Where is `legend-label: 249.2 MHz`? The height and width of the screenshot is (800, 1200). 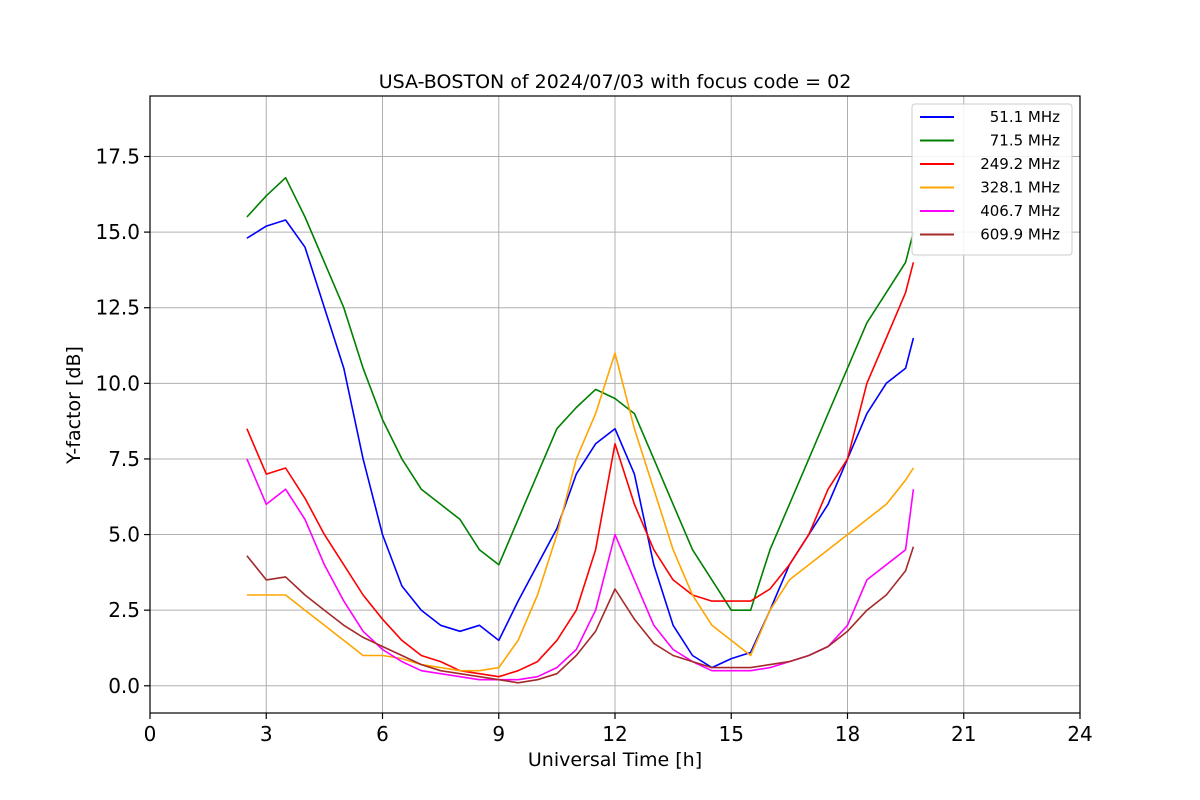 legend-label: 249.2 MHz is located at coordinates (1020, 164).